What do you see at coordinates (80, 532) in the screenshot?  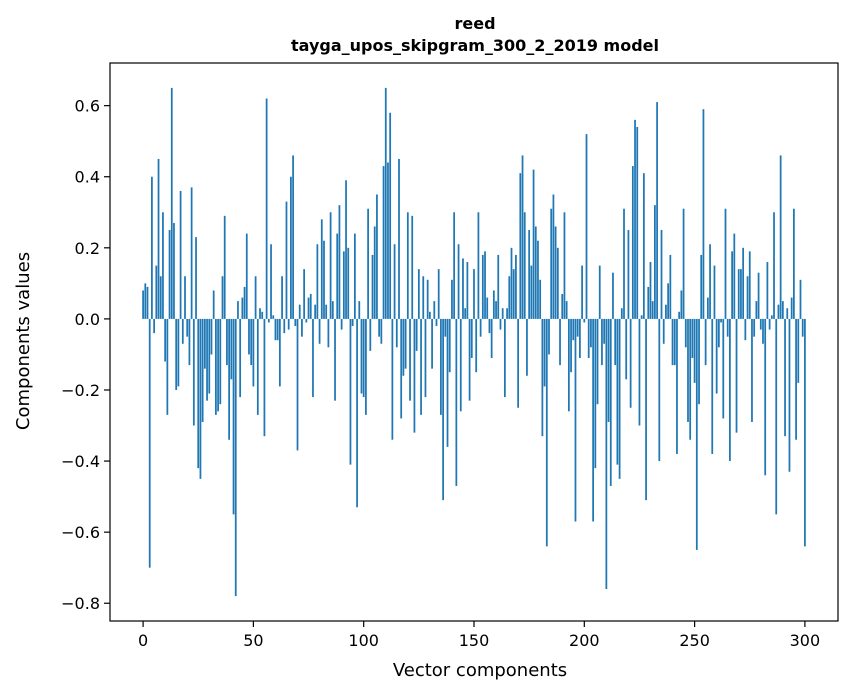 I see `y-tick-label: −0.6` at bounding box center [80, 532].